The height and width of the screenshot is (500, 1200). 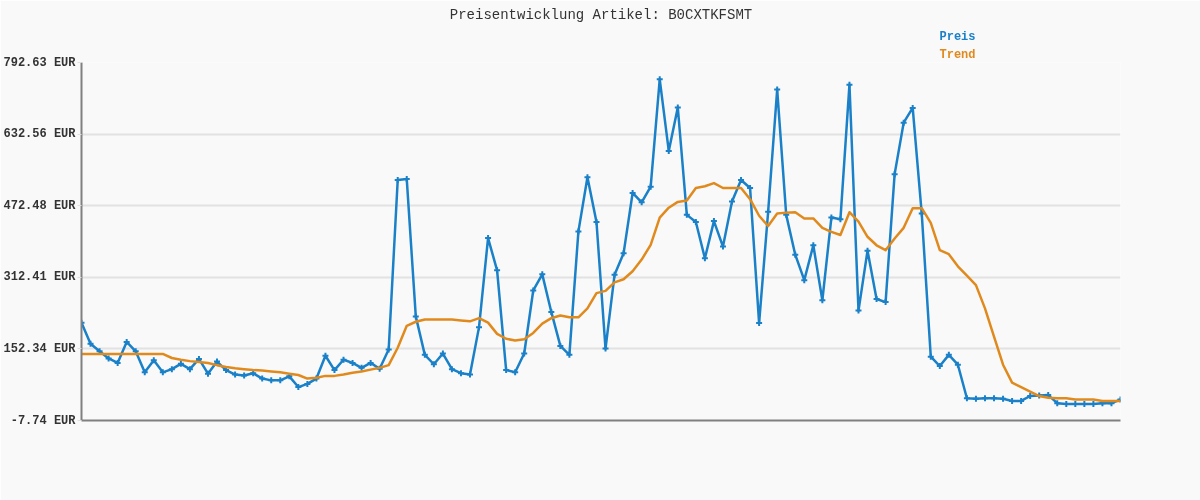 I want to click on y-tick-label: 792.63 EUR, so click(x=40, y=62).